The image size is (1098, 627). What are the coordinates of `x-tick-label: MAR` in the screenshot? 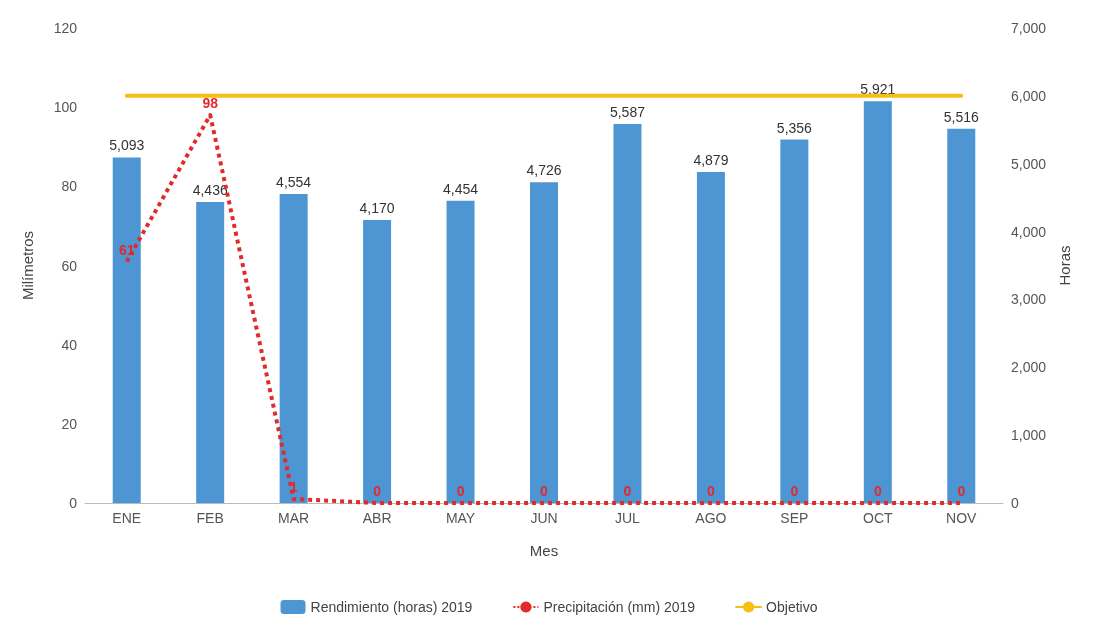 It's located at (294, 518).